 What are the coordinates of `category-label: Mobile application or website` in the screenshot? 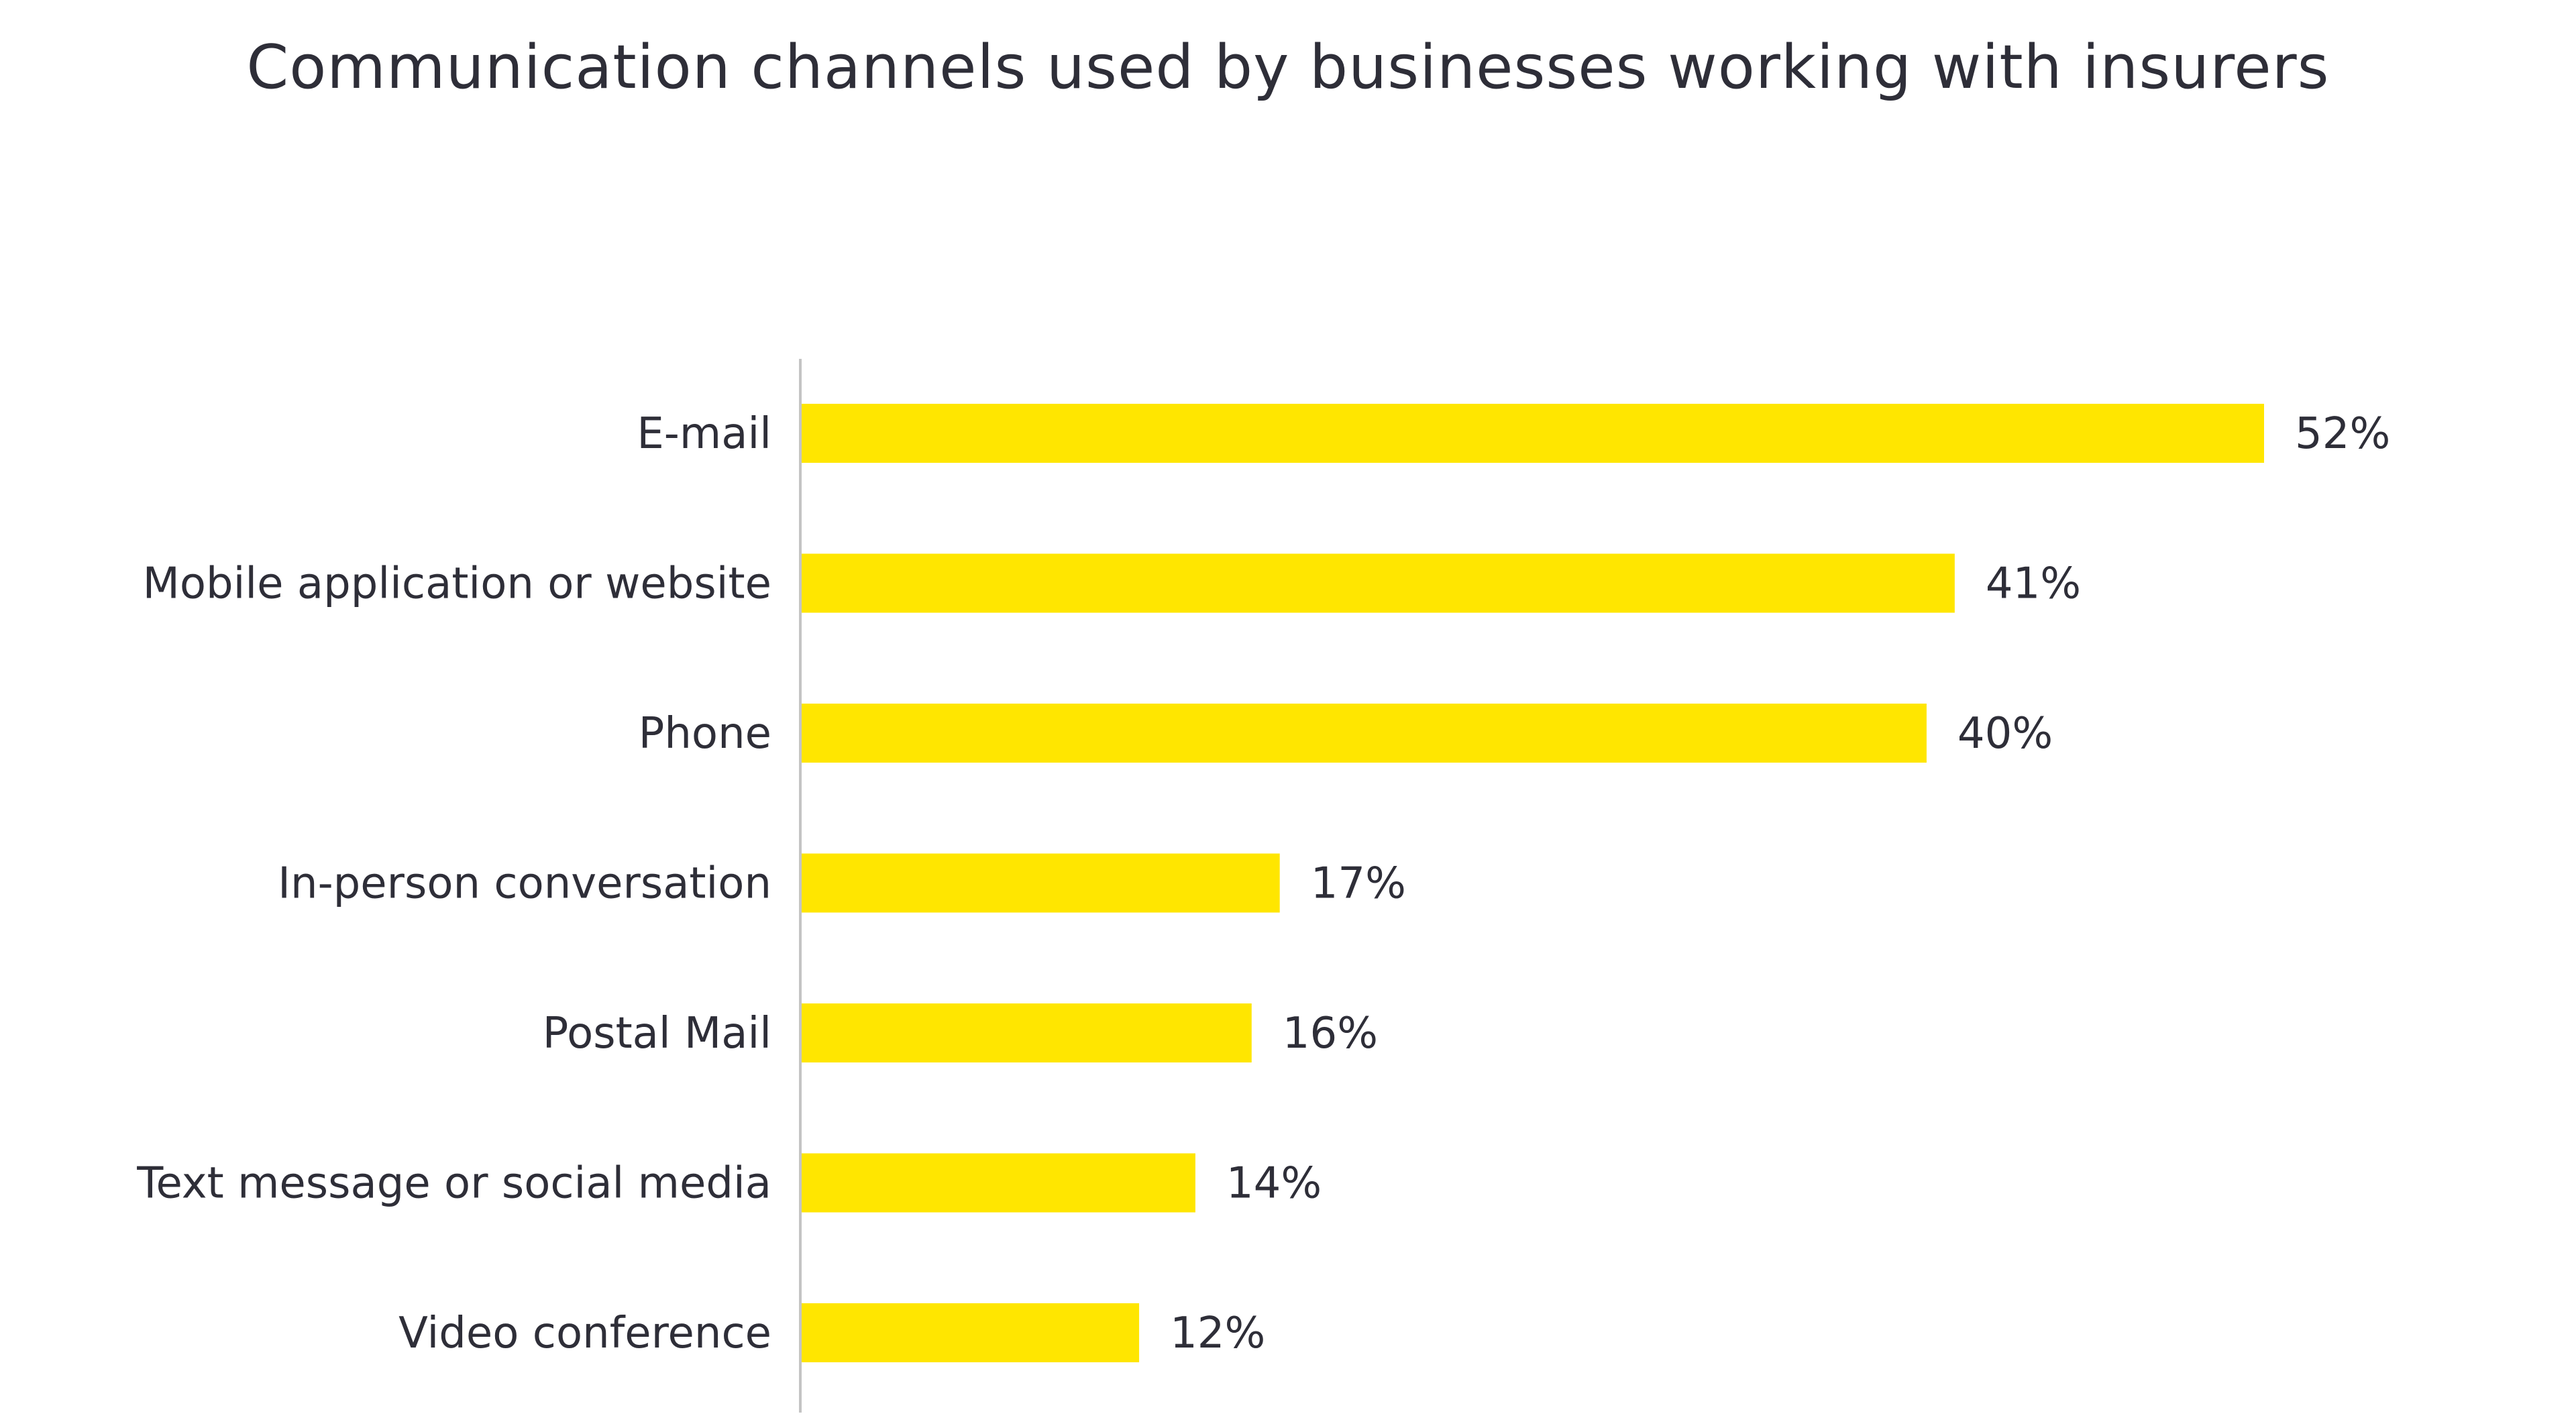 It's located at (457, 584).